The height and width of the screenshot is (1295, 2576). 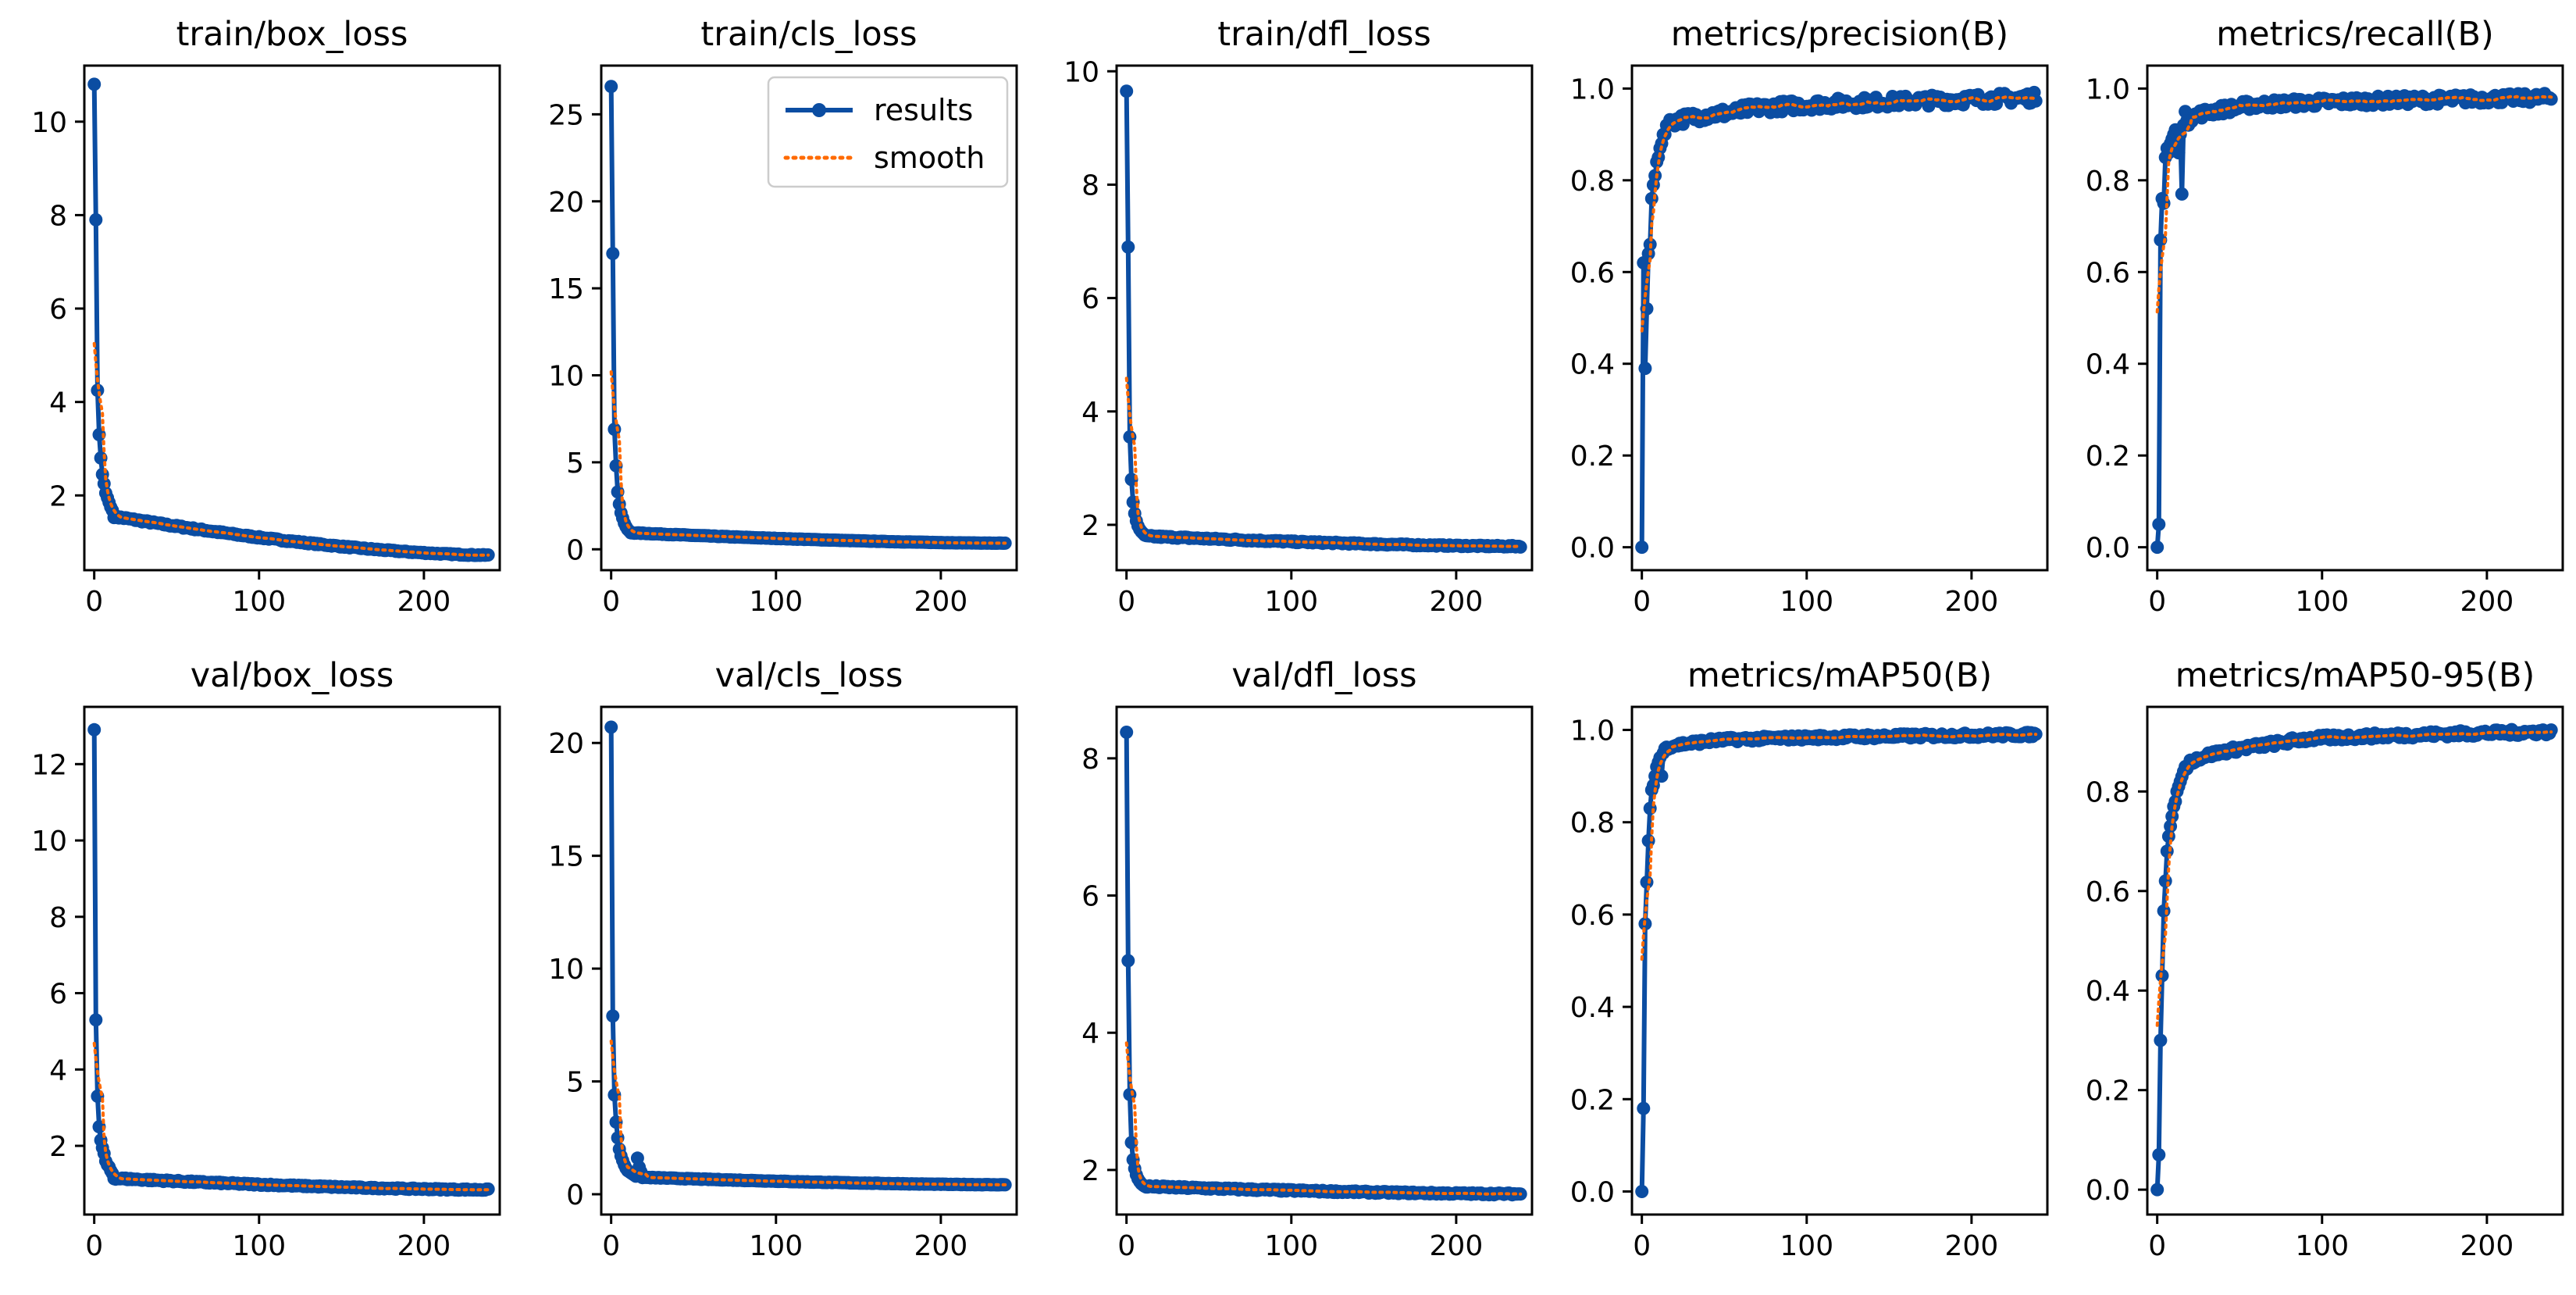 I want to click on chart-val-dfl-loss: val/dfl_loss 0 100 200 2 4 6 8, so click(x=1308, y=959).